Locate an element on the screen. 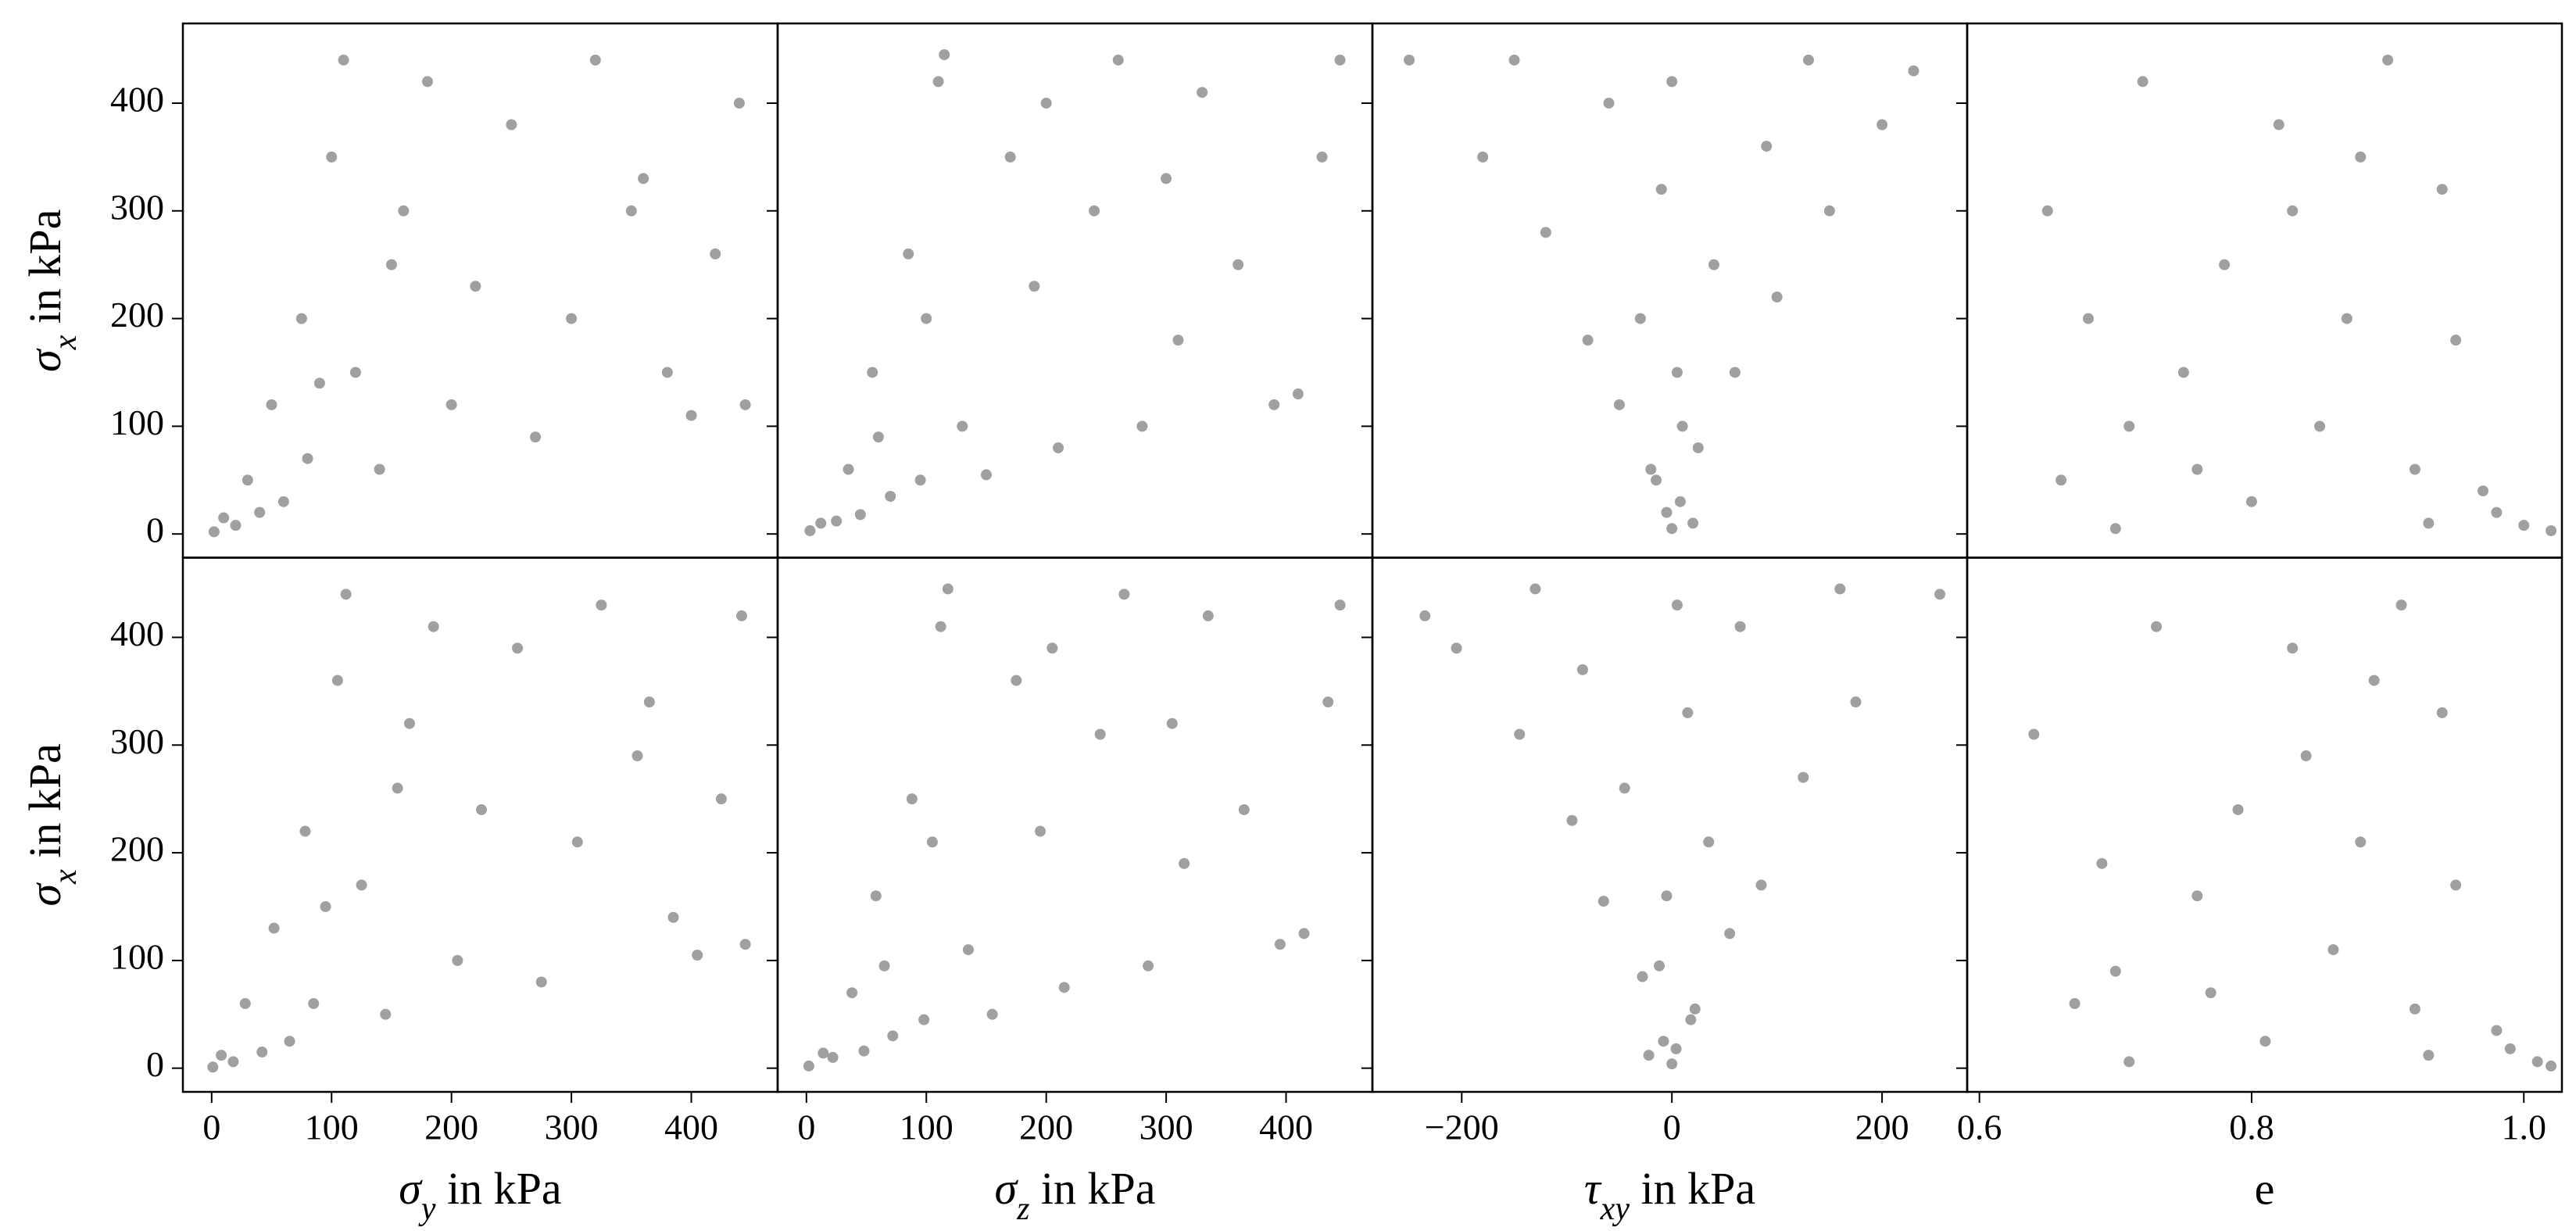 This screenshot has height=1231, width=2576. x-tick-label: 1.0 is located at coordinates (2523, 1127).